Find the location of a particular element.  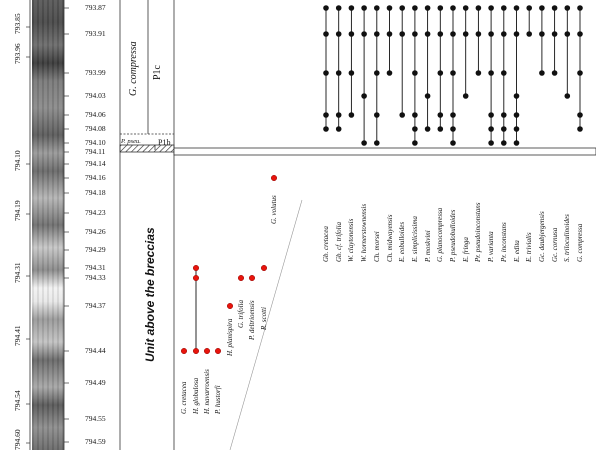

lower-panel-edge is located at coordinates (266, 324).